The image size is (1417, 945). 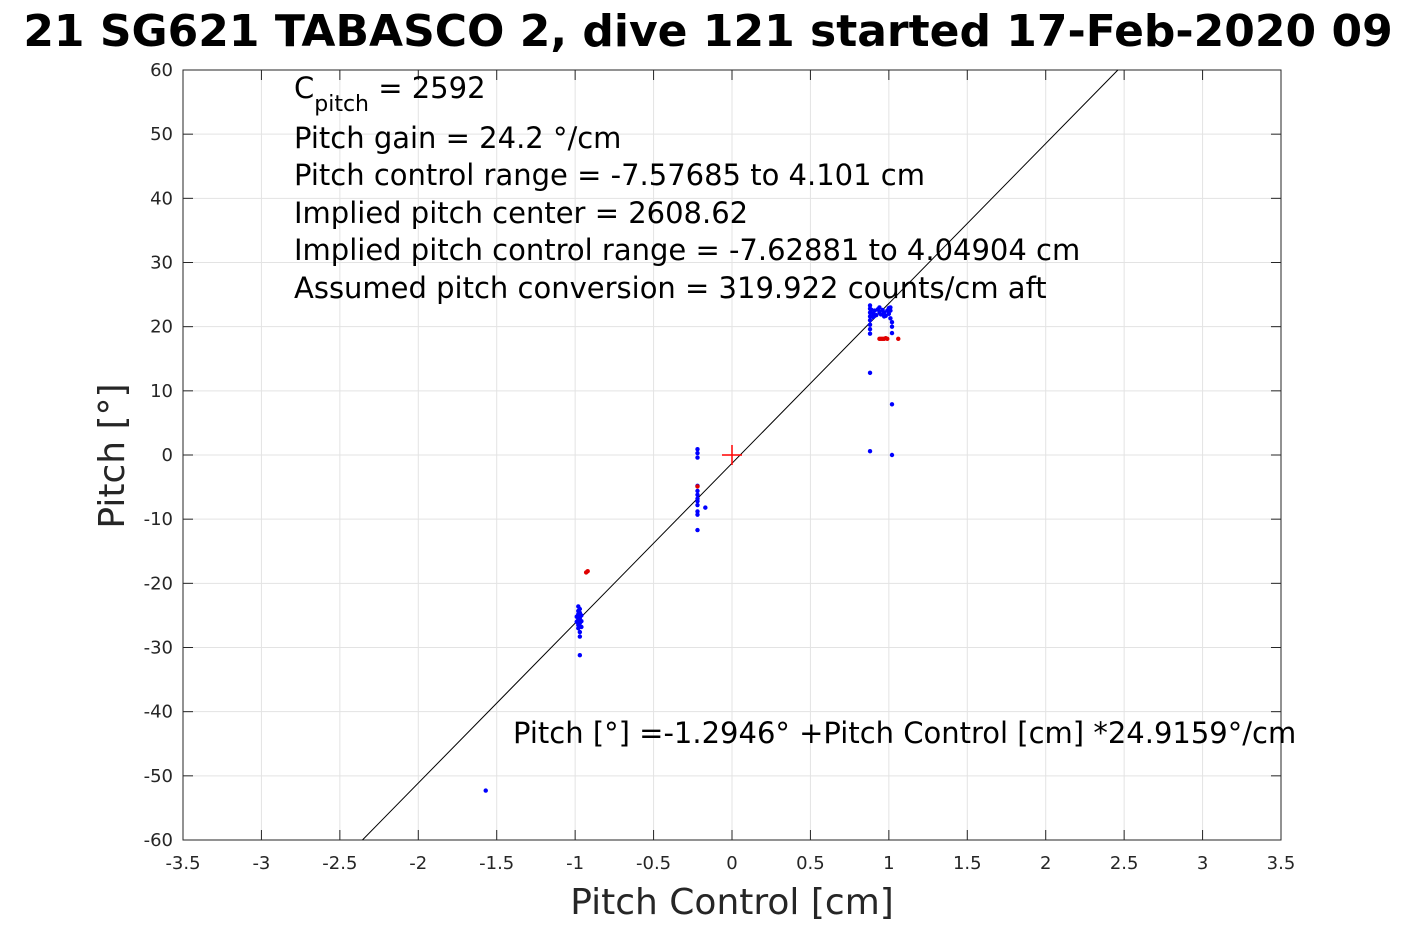 I want to click on annotation-c-pitch-main: C, so click(x=304, y=88).